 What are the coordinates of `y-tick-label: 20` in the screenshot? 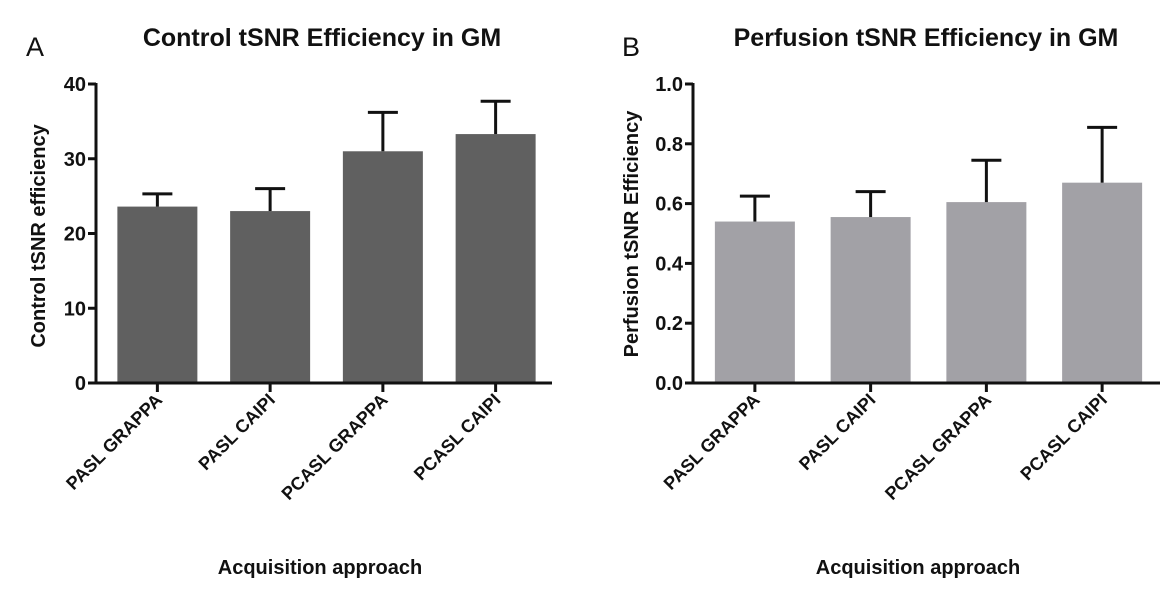 It's located at (75, 235).